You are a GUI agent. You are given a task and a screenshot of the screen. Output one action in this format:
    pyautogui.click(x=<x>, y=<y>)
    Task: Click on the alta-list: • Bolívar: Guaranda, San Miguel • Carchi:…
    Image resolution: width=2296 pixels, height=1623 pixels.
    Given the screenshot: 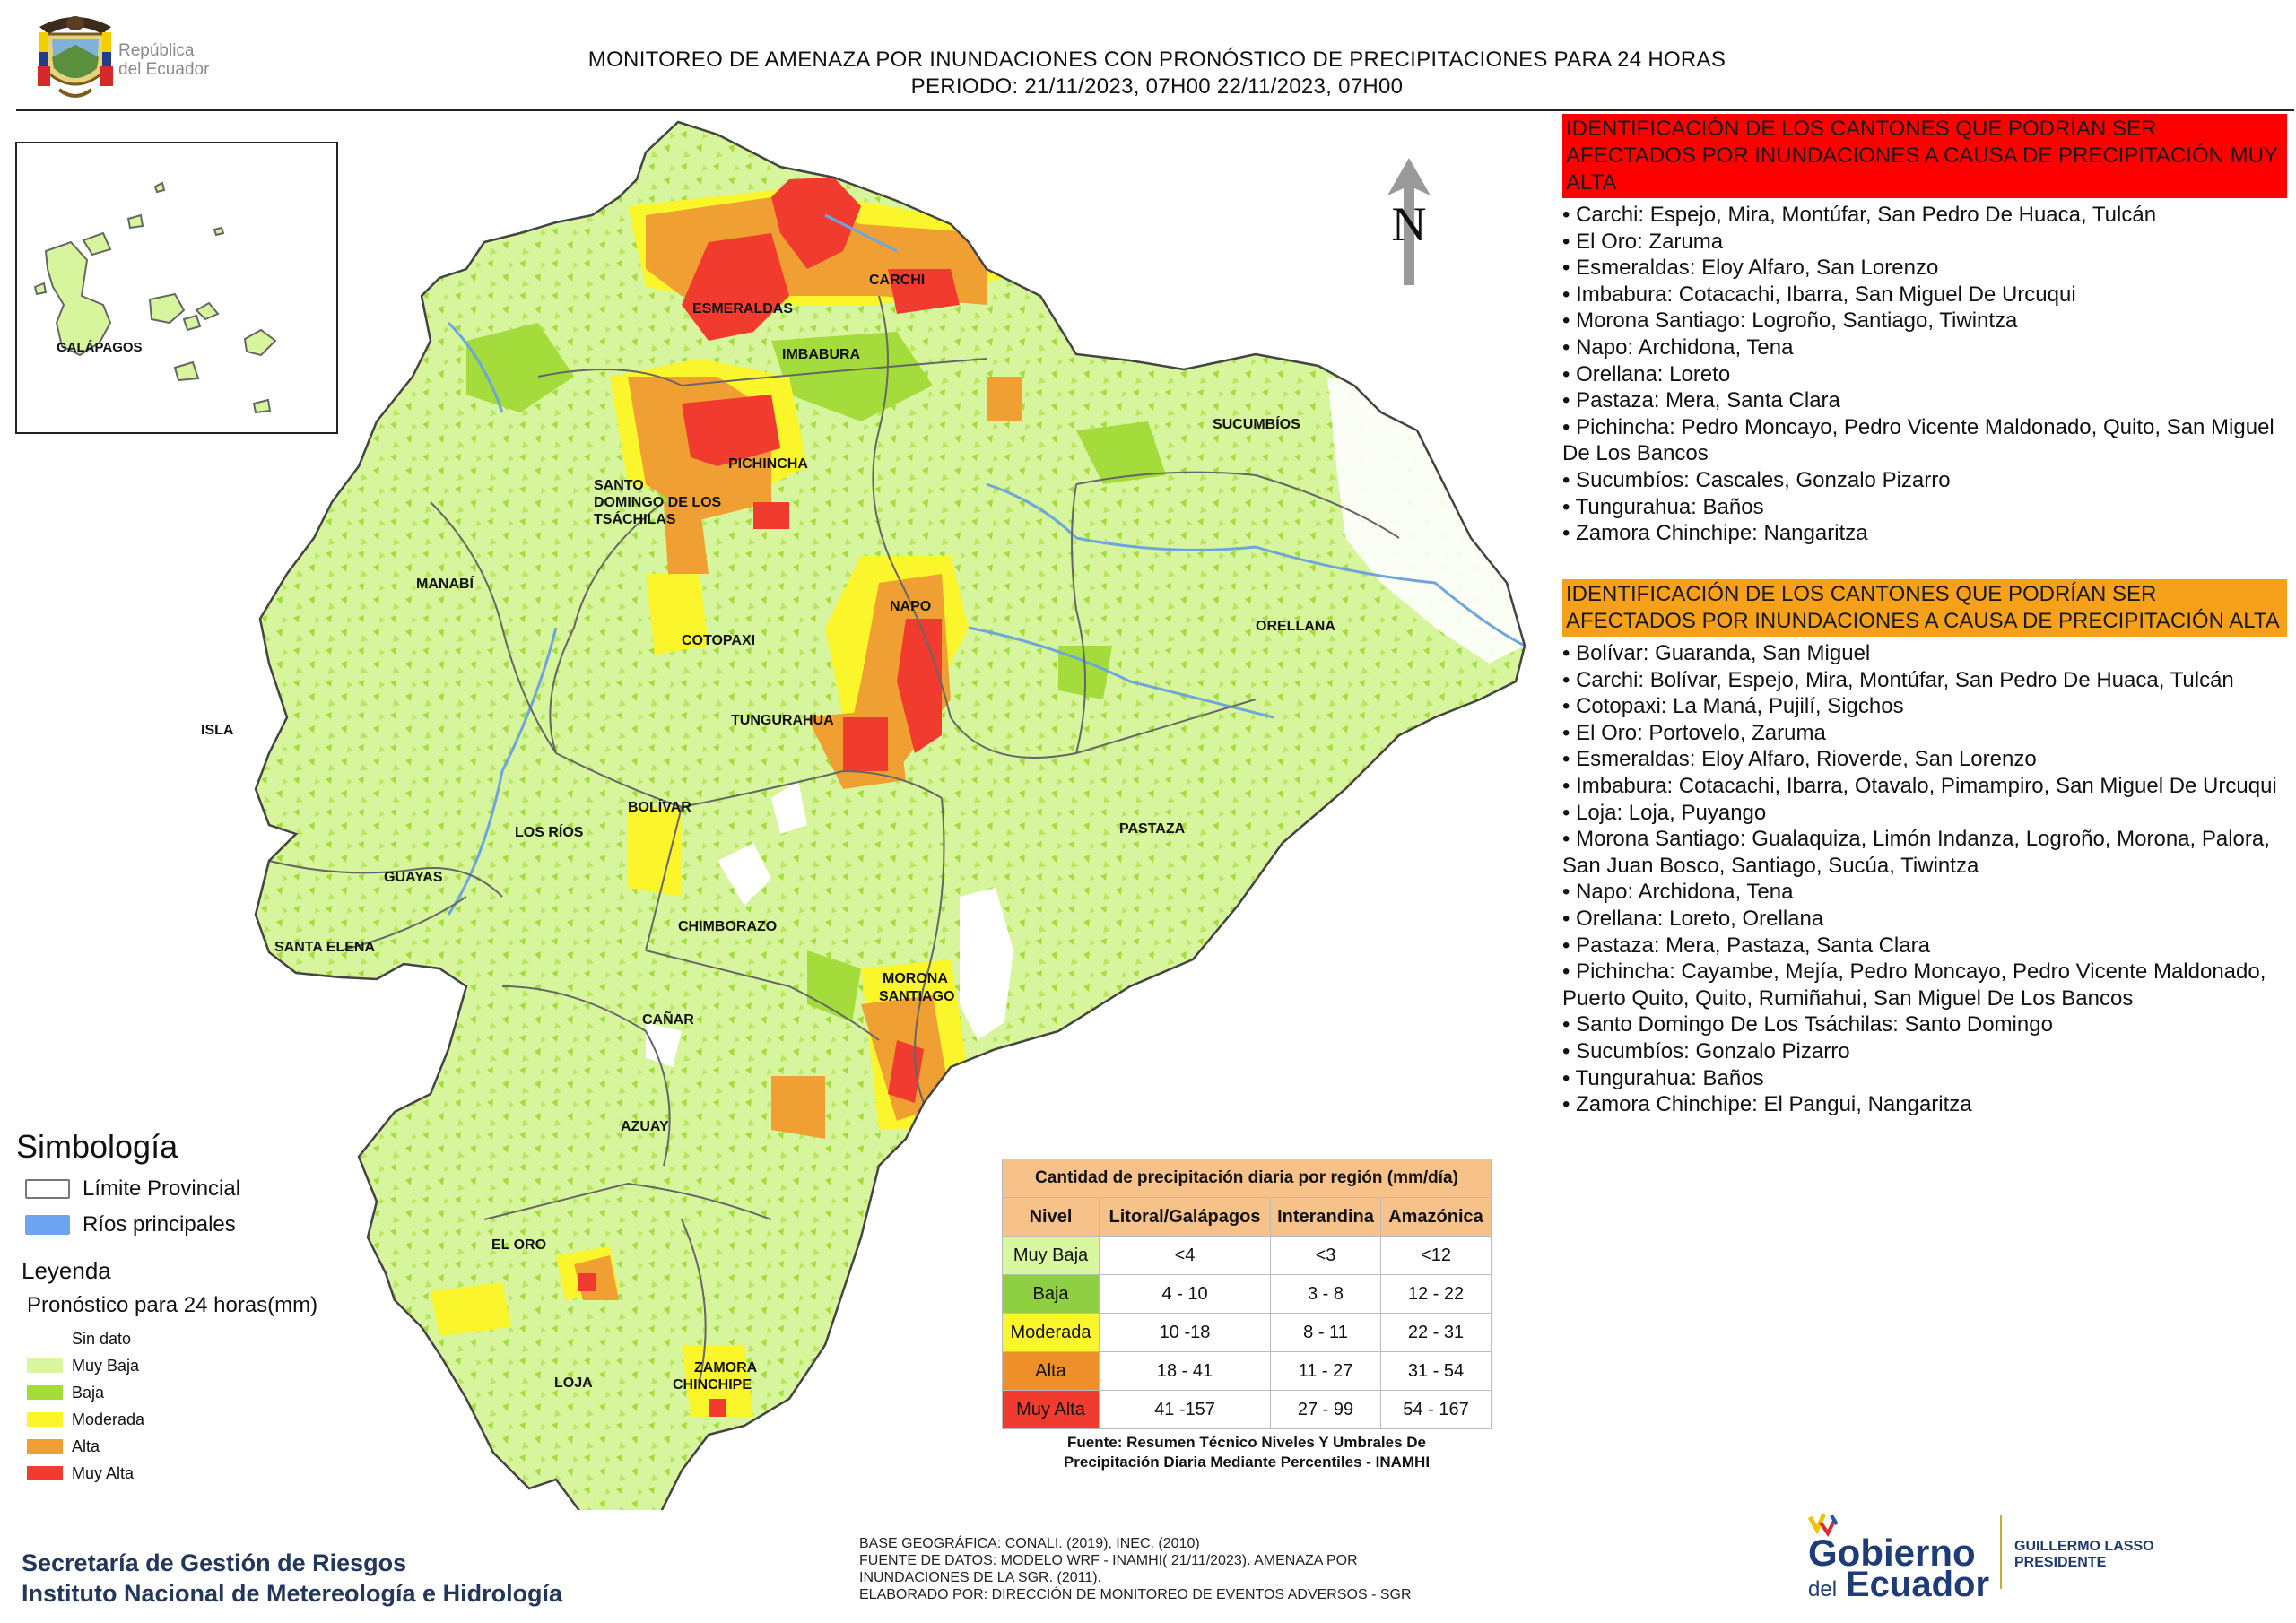 What is the action you would take?
    pyautogui.click(x=1924, y=879)
    